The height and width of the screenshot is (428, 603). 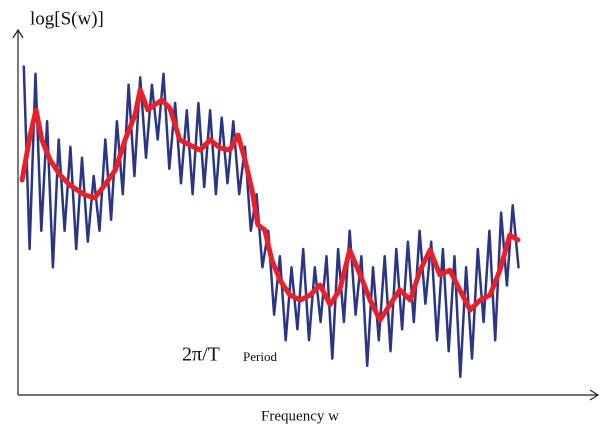 What do you see at coordinates (201, 355) in the screenshot?
I see `annotation: 2π/T` at bounding box center [201, 355].